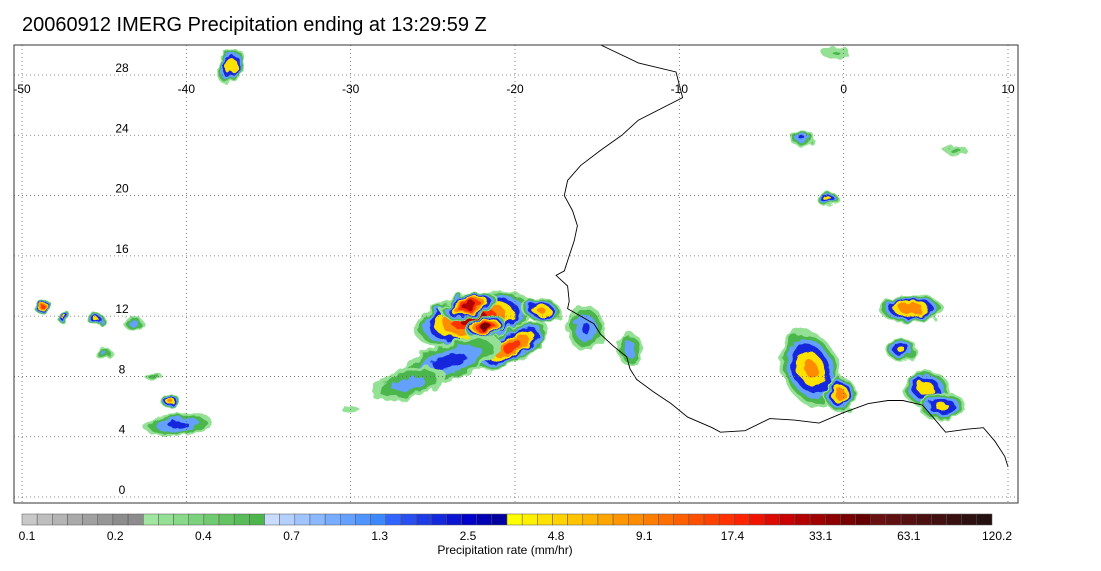  Describe the element at coordinates (1008, 89) in the screenshot. I see `lon-tick-label: 10` at that location.